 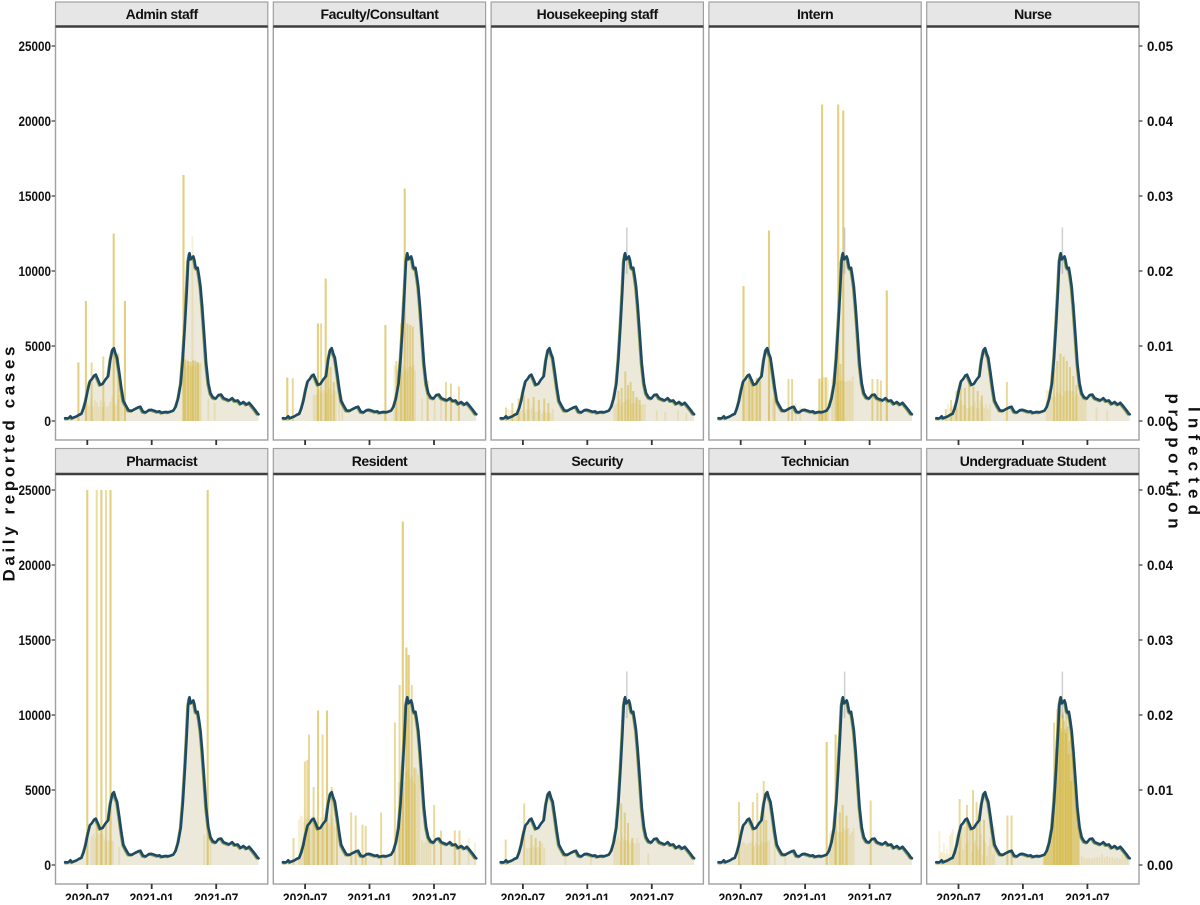 What do you see at coordinates (1033, 14) in the screenshot?
I see `svg-text: Nurse` at bounding box center [1033, 14].